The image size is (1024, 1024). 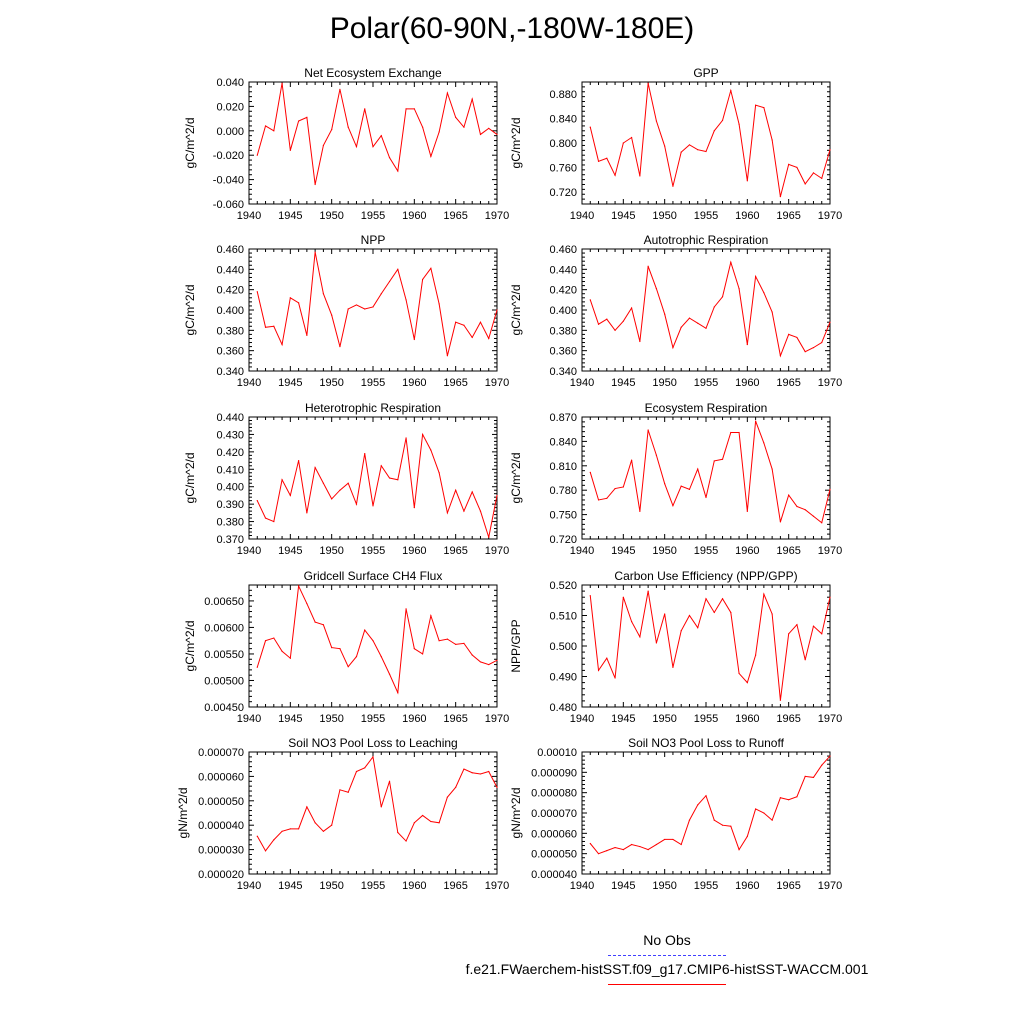 What do you see at coordinates (747, 383) in the screenshot?
I see `x-tick-label: 1960` at bounding box center [747, 383].